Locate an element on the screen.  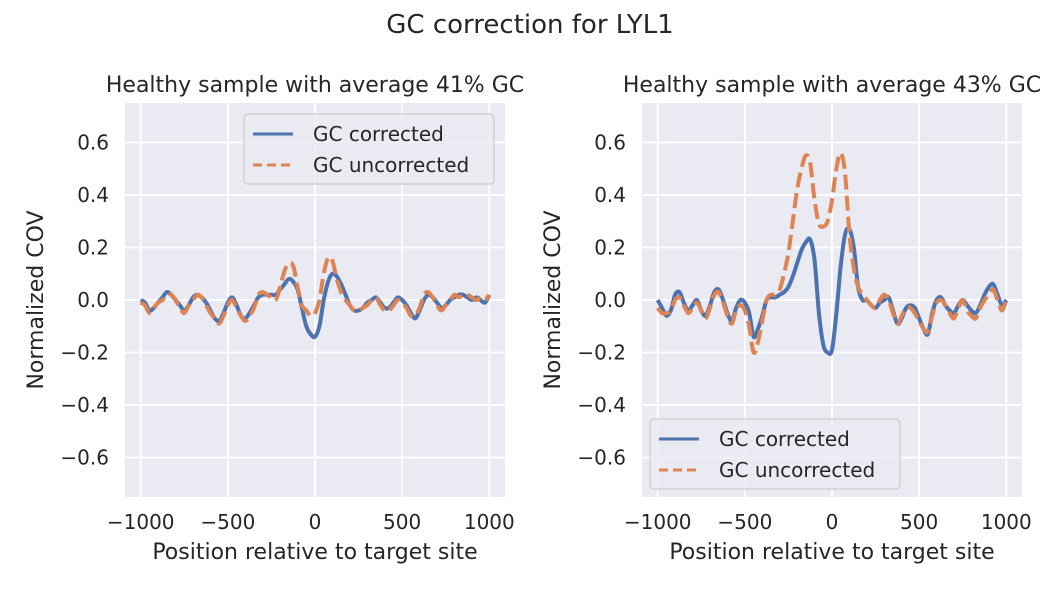
panel-title: Healthy sample with average 41% GC is located at coordinates (315, 85).